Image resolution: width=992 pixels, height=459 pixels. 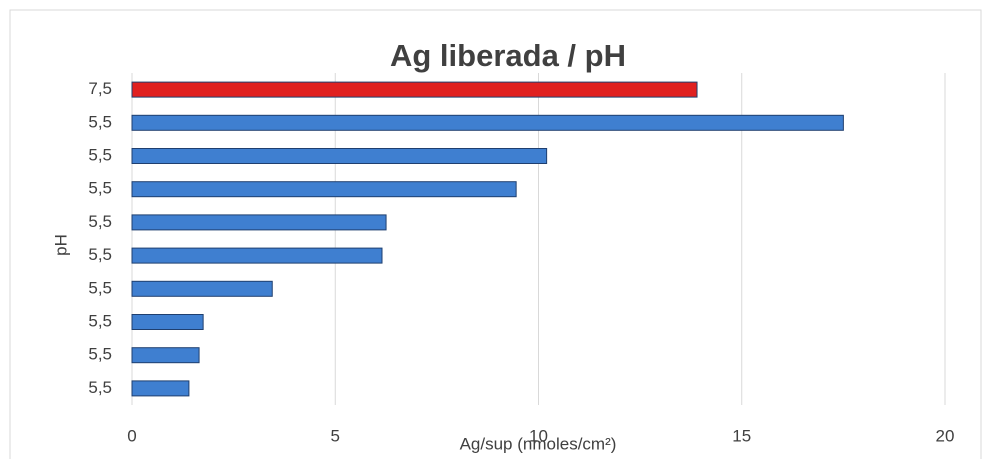 What do you see at coordinates (741, 435) in the screenshot?
I see `x-tick-label: 15` at bounding box center [741, 435].